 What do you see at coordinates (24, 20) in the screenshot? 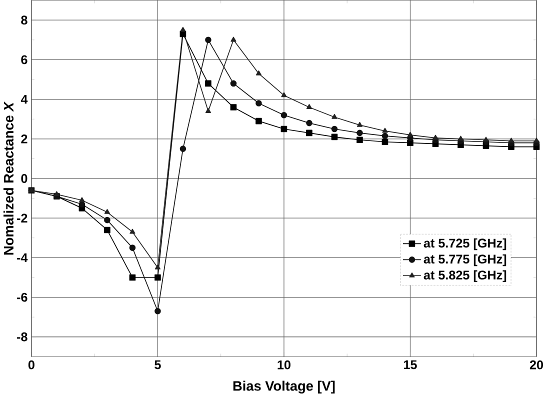
I see `y-tick-label: 8` at bounding box center [24, 20].